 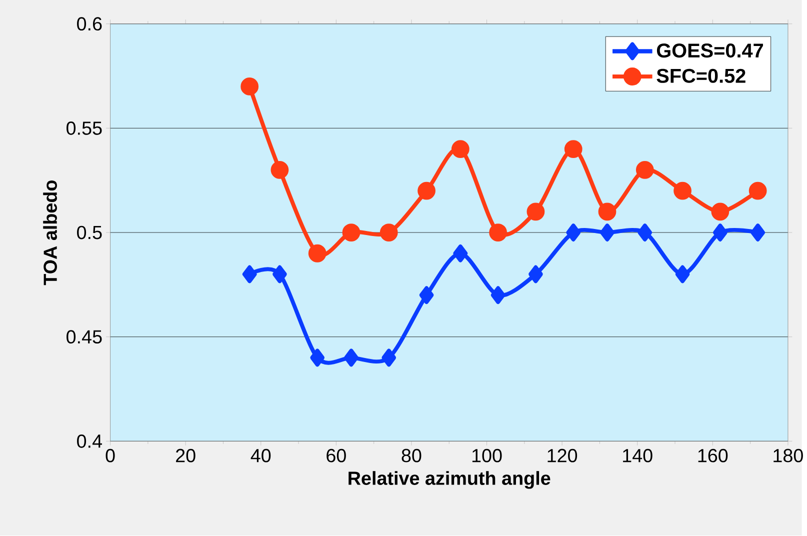 What do you see at coordinates (110, 456) in the screenshot?
I see `x-tick-label: 0` at bounding box center [110, 456].